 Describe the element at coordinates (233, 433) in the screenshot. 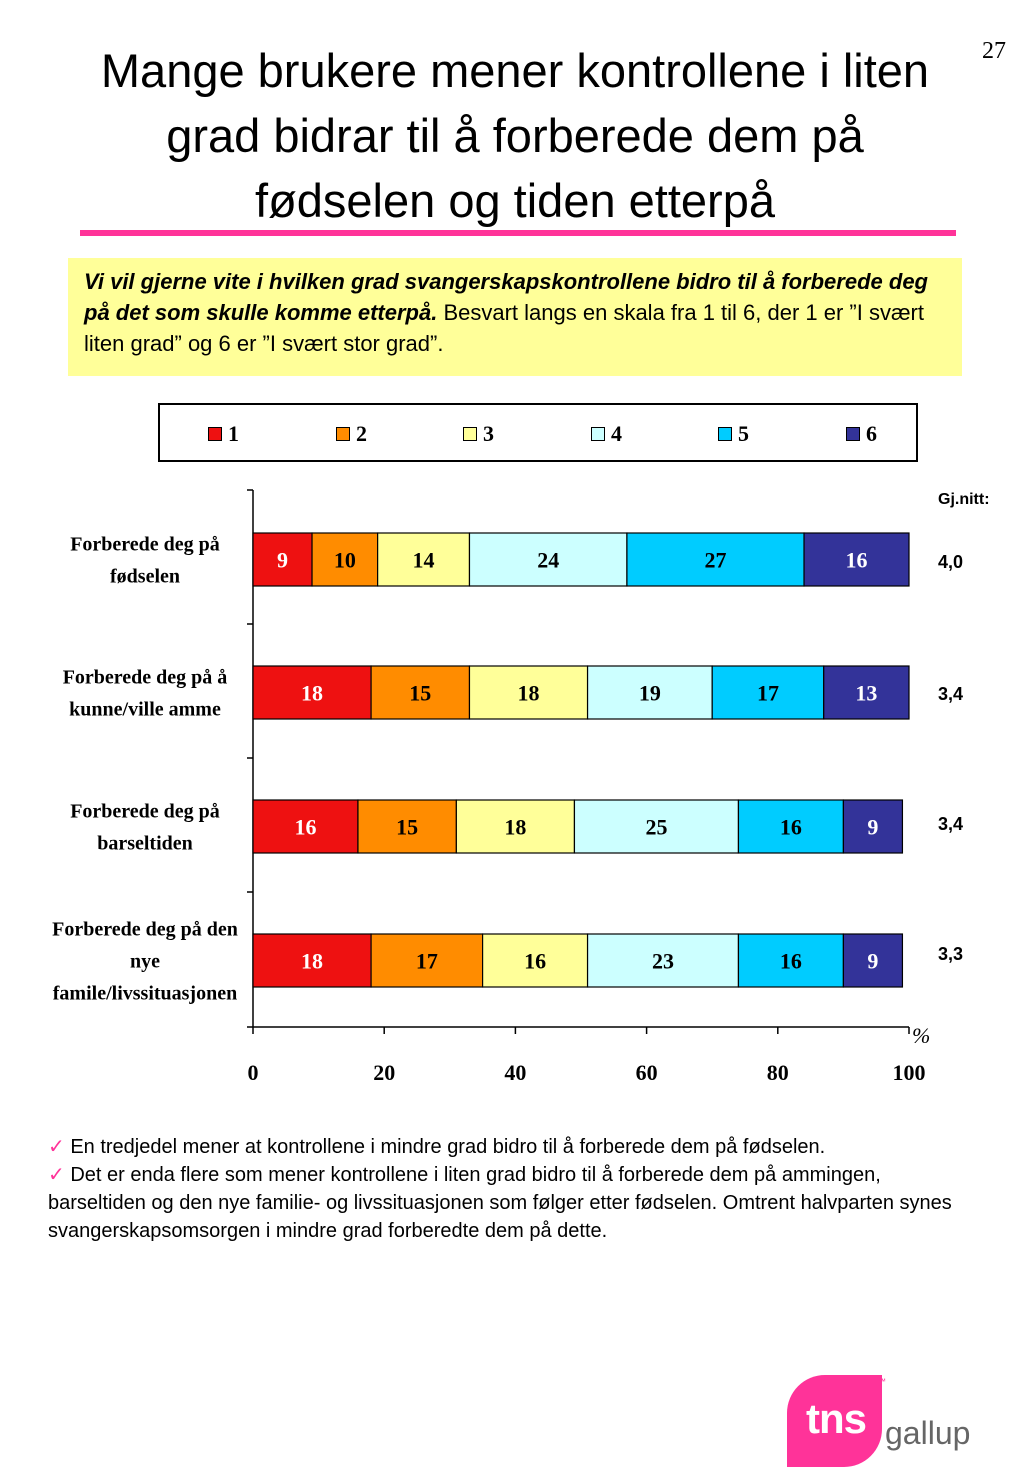

I see `legend-label: 1` at that location.